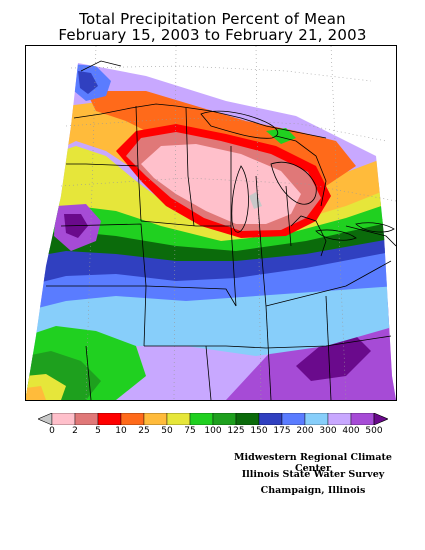 This screenshot has height=550, width=425. What do you see at coordinates (213, 431) in the screenshot?
I see `legend-tick-label: 100` at bounding box center [213, 431].